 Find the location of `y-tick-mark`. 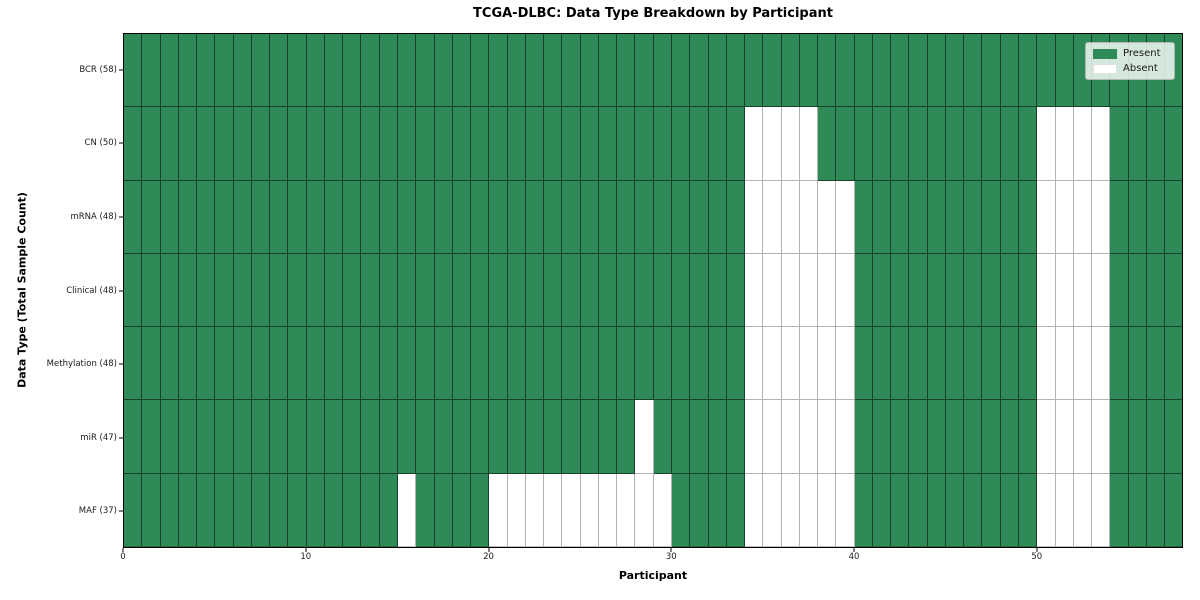

y-tick-mark is located at coordinates (121, 217).